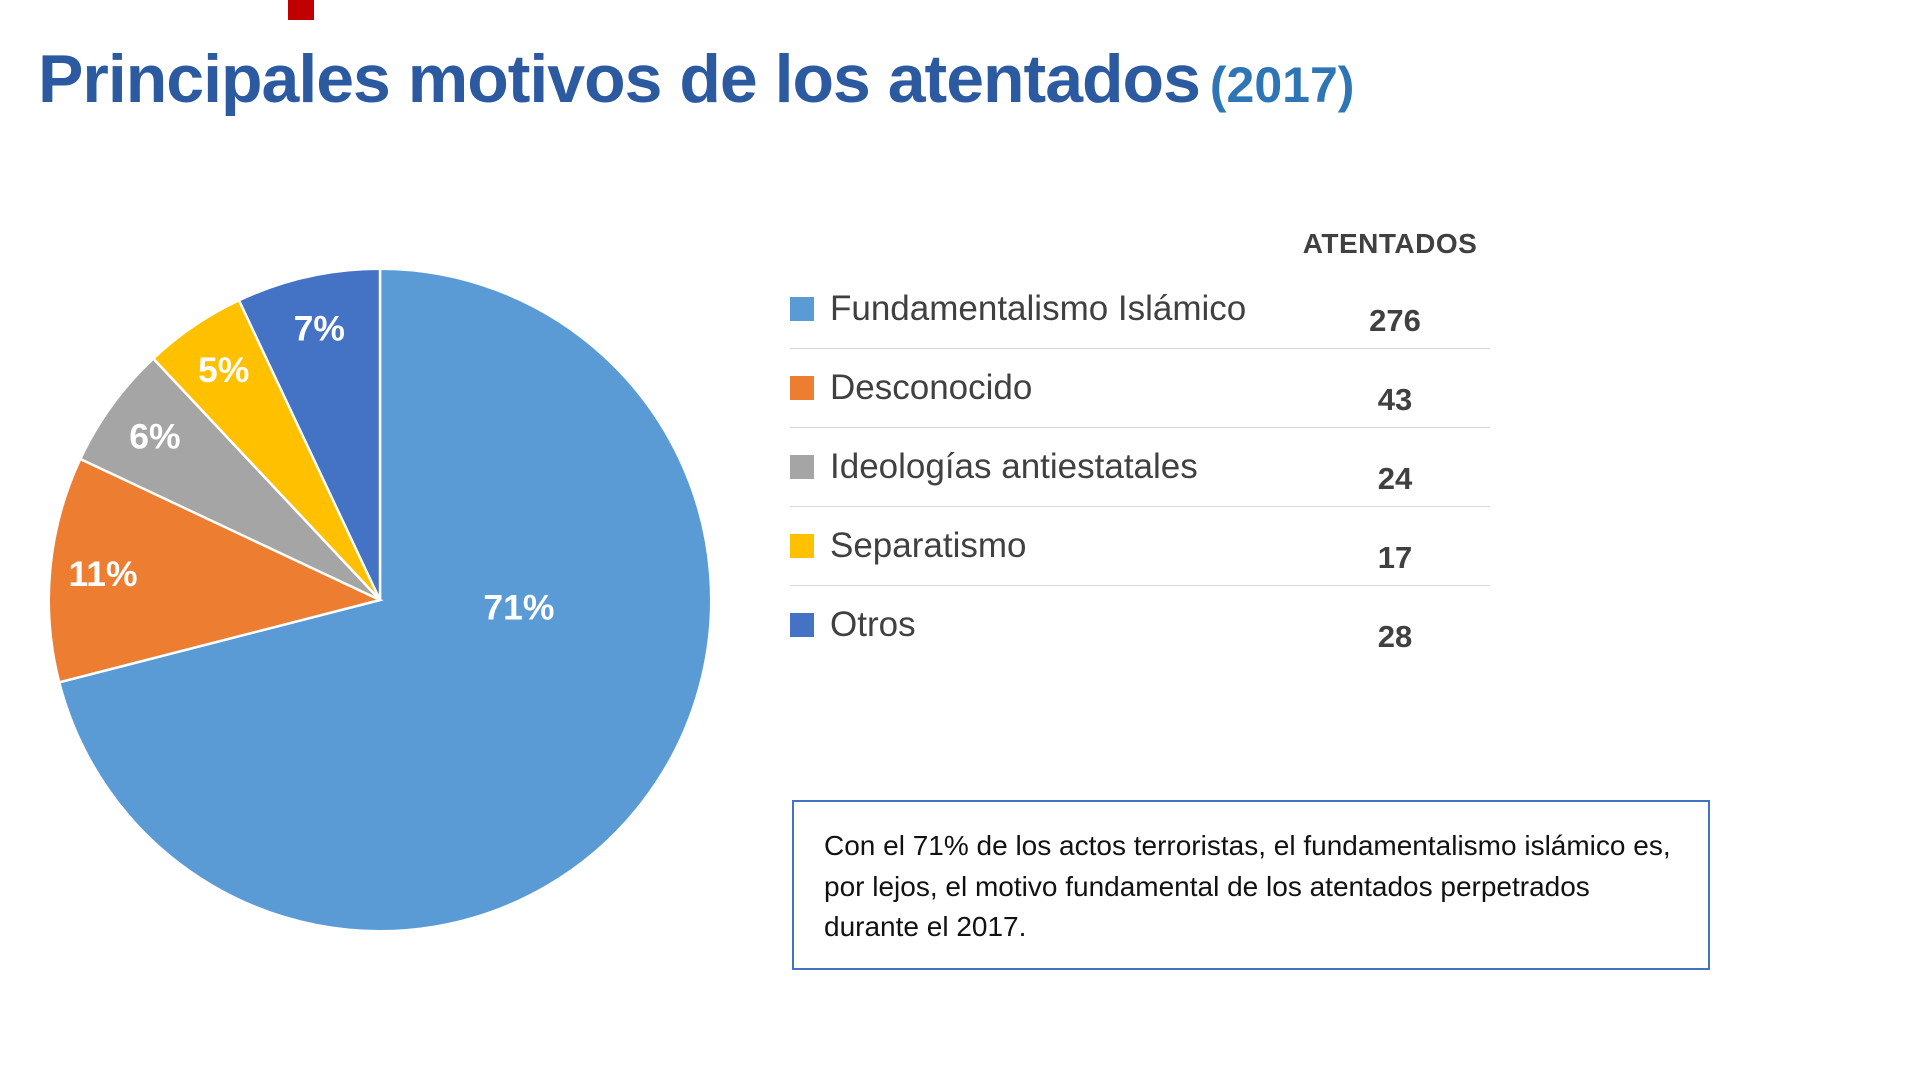  Describe the element at coordinates (1395, 478) in the screenshot. I see `legend-value: 24` at that location.